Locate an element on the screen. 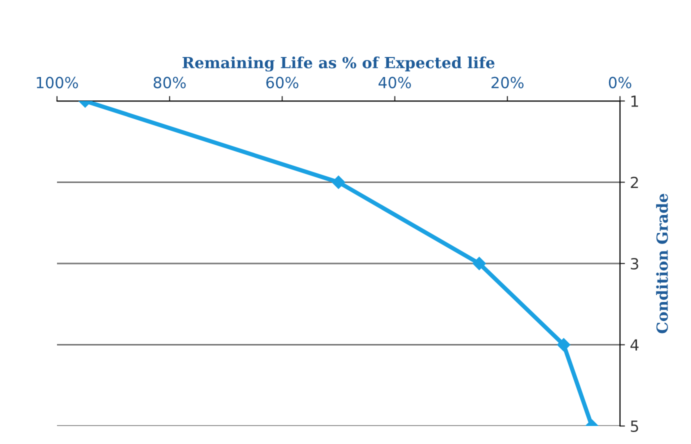 This screenshot has width=691, height=444. y-tick-label: 3 is located at coordinates (634, 264).